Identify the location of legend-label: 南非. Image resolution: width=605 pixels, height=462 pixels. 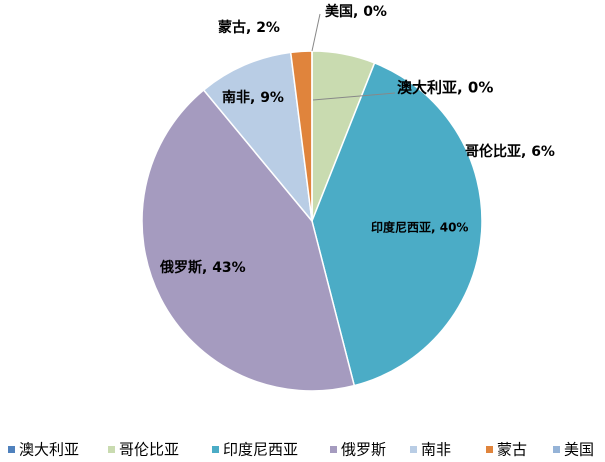
(436, 450).